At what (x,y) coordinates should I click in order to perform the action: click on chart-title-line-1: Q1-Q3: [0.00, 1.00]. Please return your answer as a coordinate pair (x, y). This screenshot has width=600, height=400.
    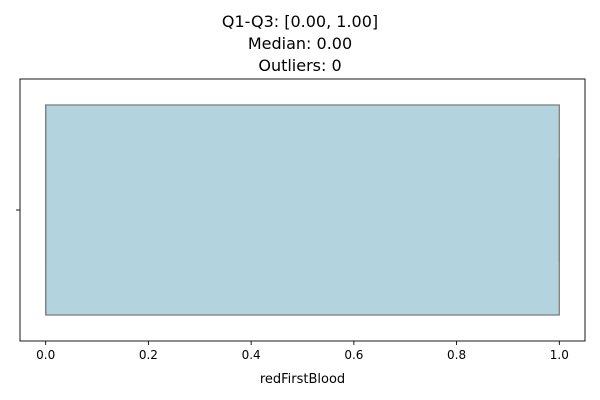
    Looking at the image, I should click on (300, 21).